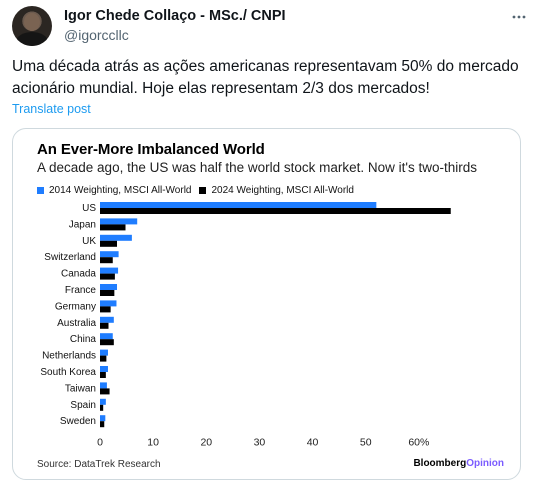  I want to click on bar-spain-2024, so click(102, 407).